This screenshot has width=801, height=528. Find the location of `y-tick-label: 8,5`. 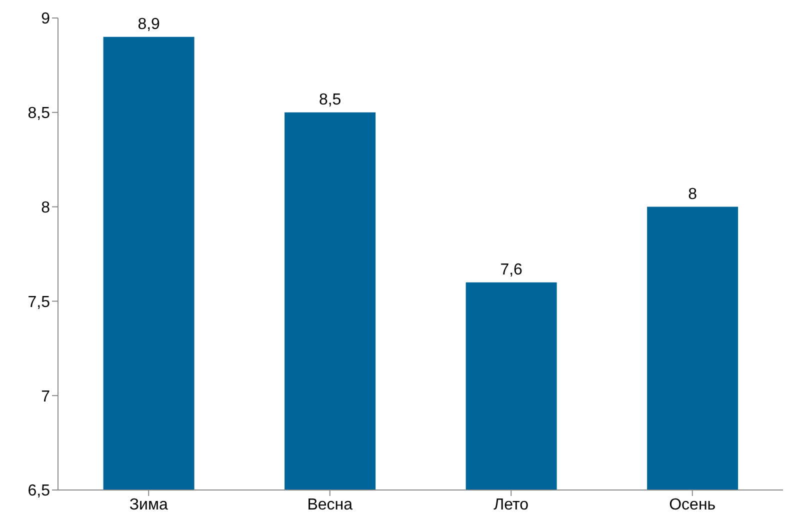

y-tick-label: 8,5 is located at coordinates (39, 113).